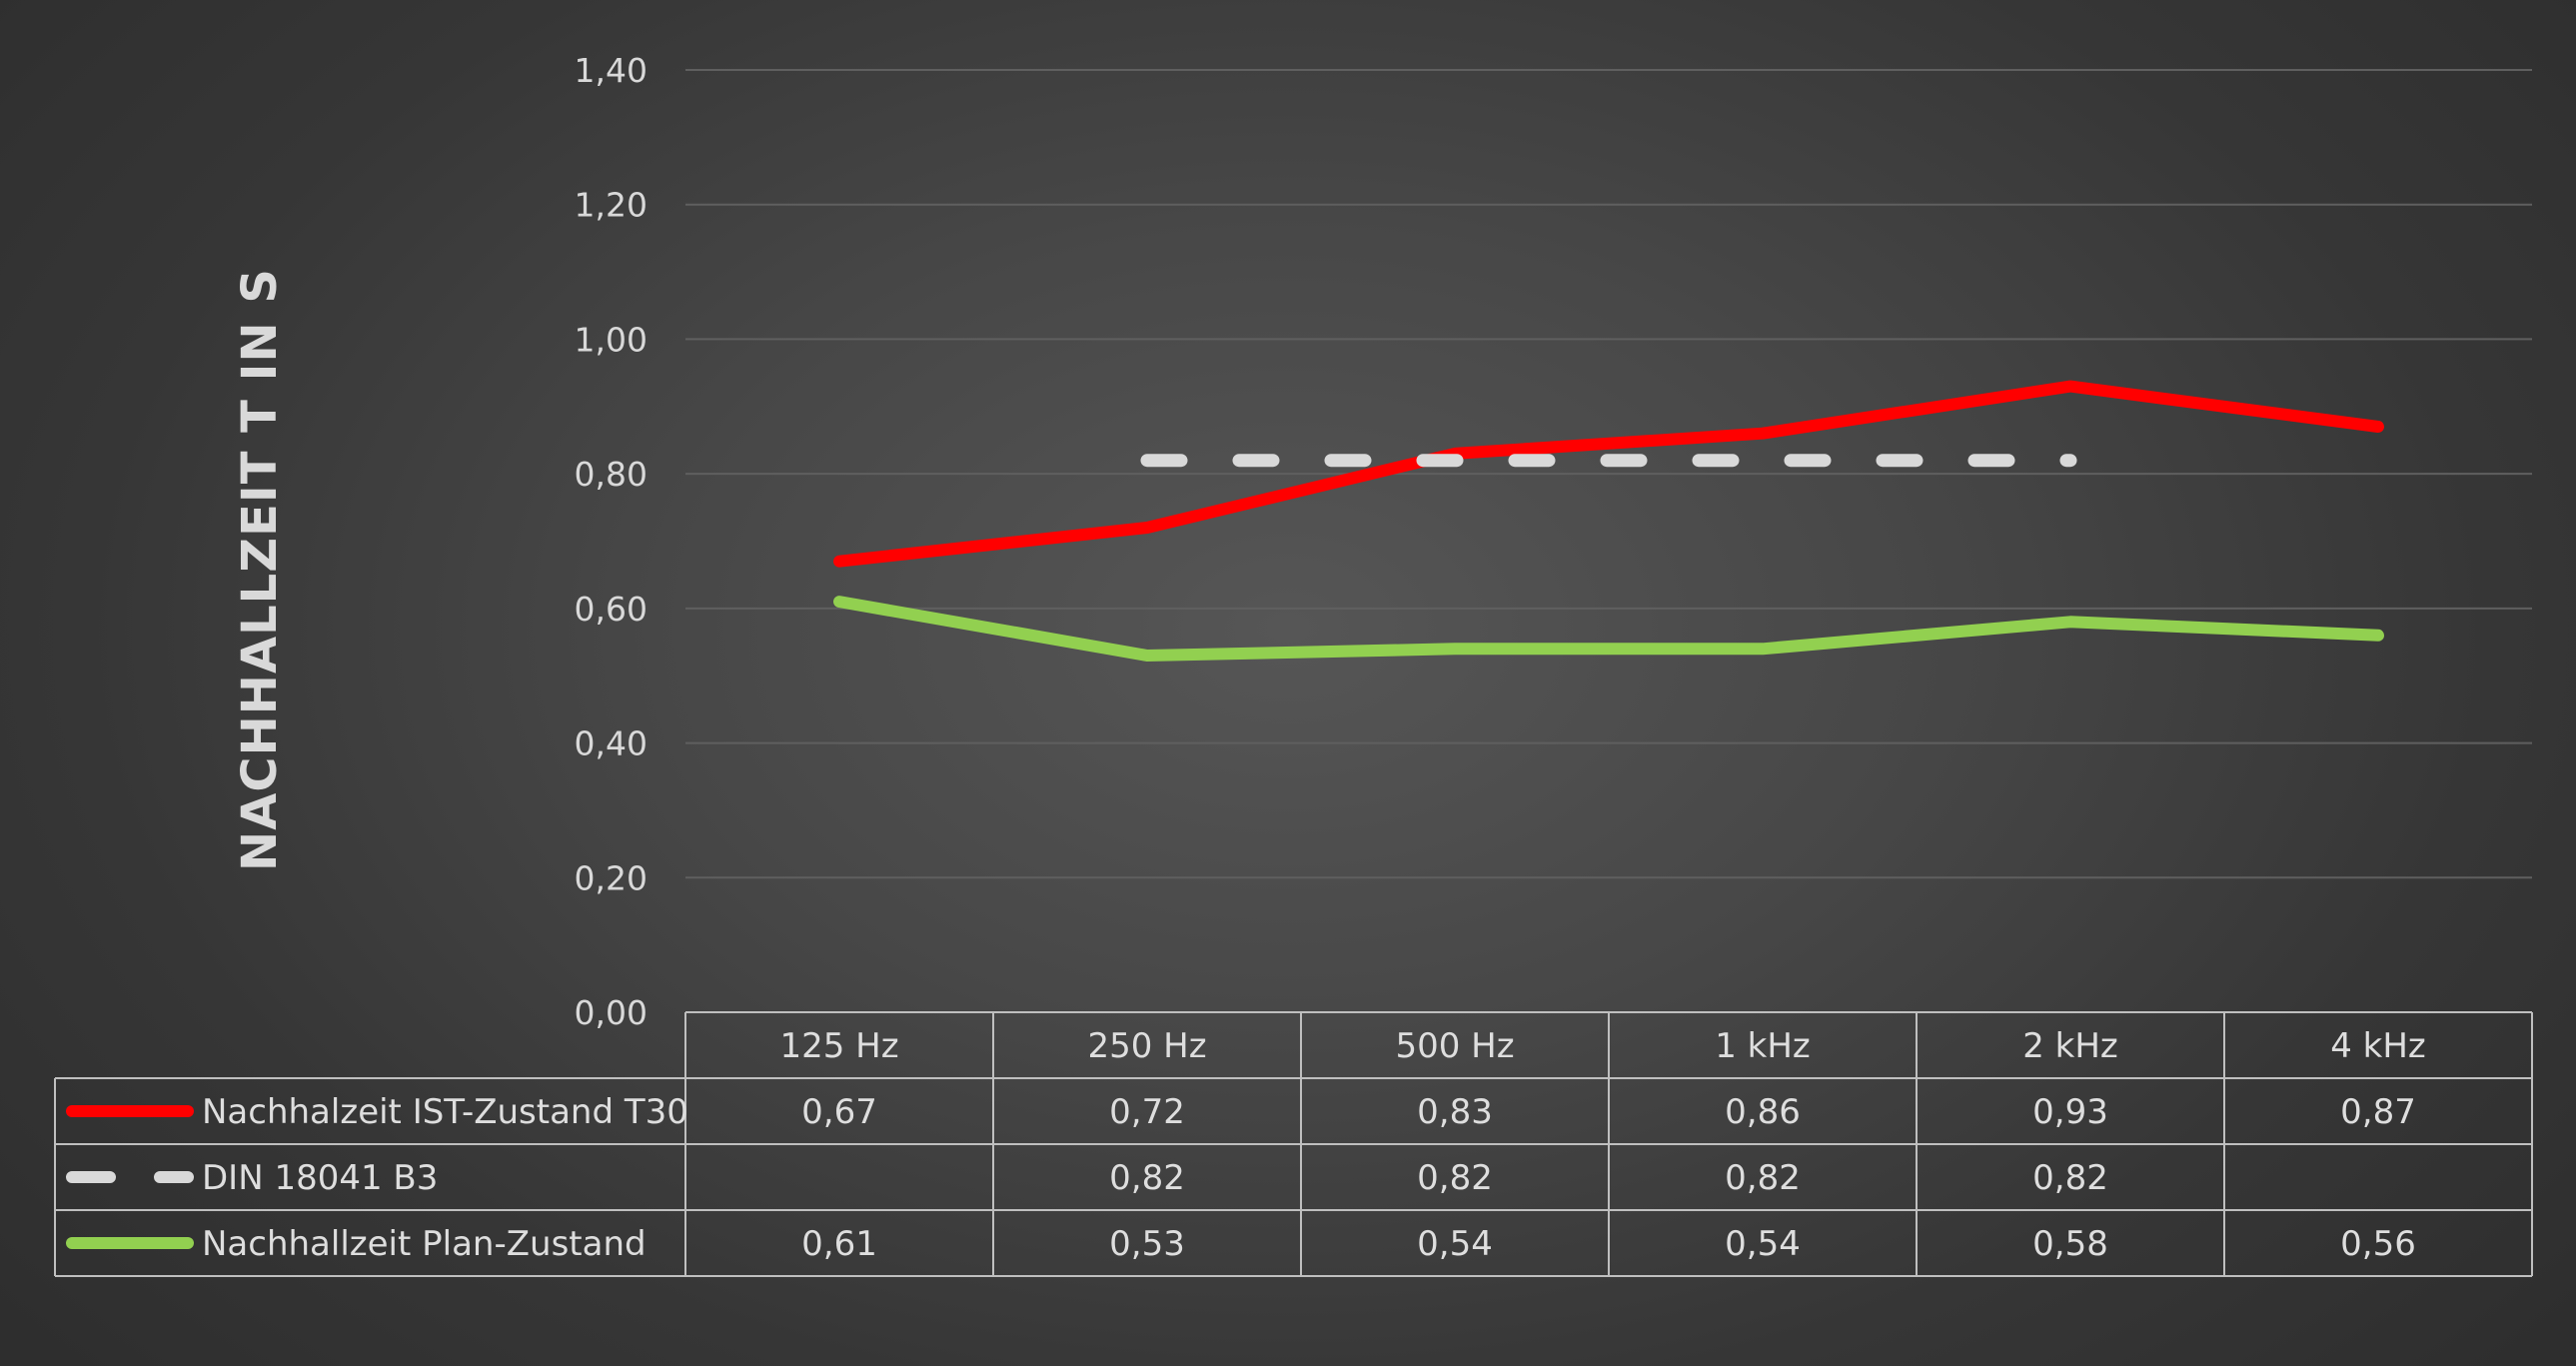 The image size is (2576, 1366). What do you see at coordinates (2378, 1112) in the screenshot?
I see `data-label: 0,87` at bounding box center [2378, 1112].